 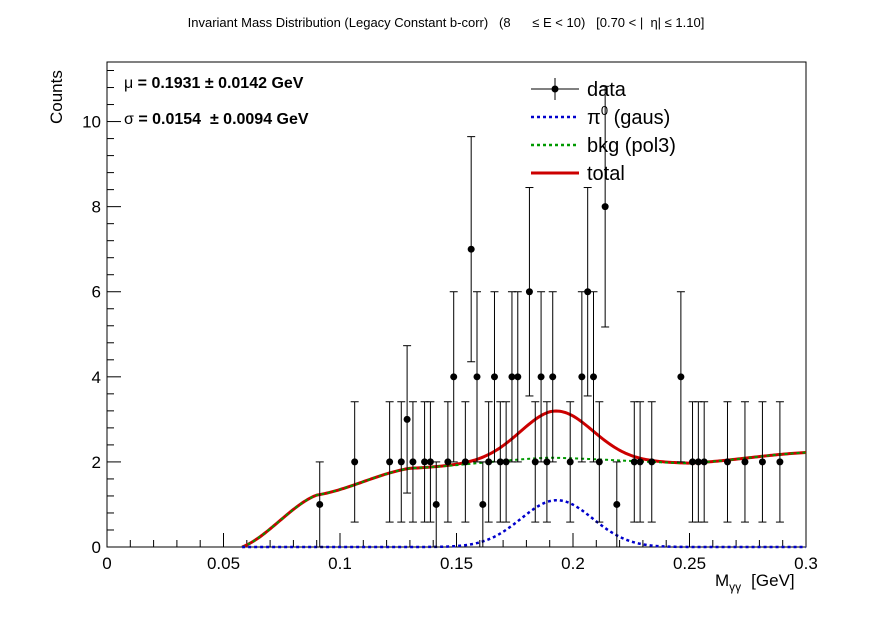 I want to click on y-tick-label: 10, so click(x=91, y=122).